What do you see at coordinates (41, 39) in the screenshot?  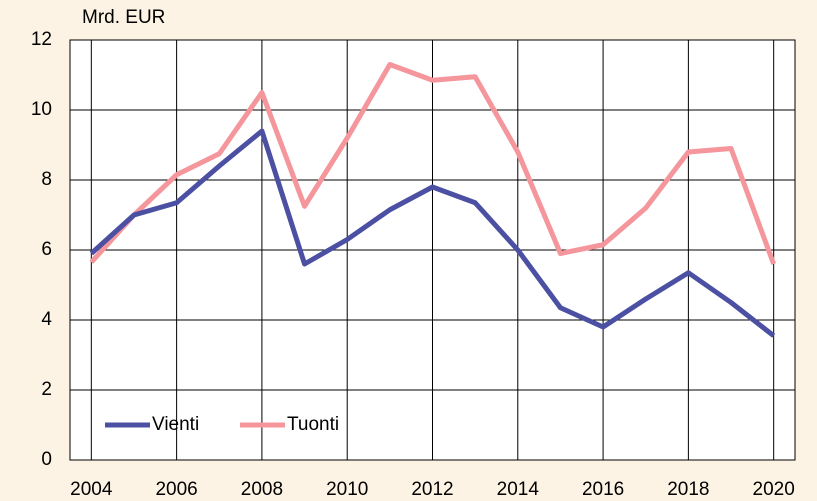 I see `y-tick-label: 12` at bounding box center [41, 39].